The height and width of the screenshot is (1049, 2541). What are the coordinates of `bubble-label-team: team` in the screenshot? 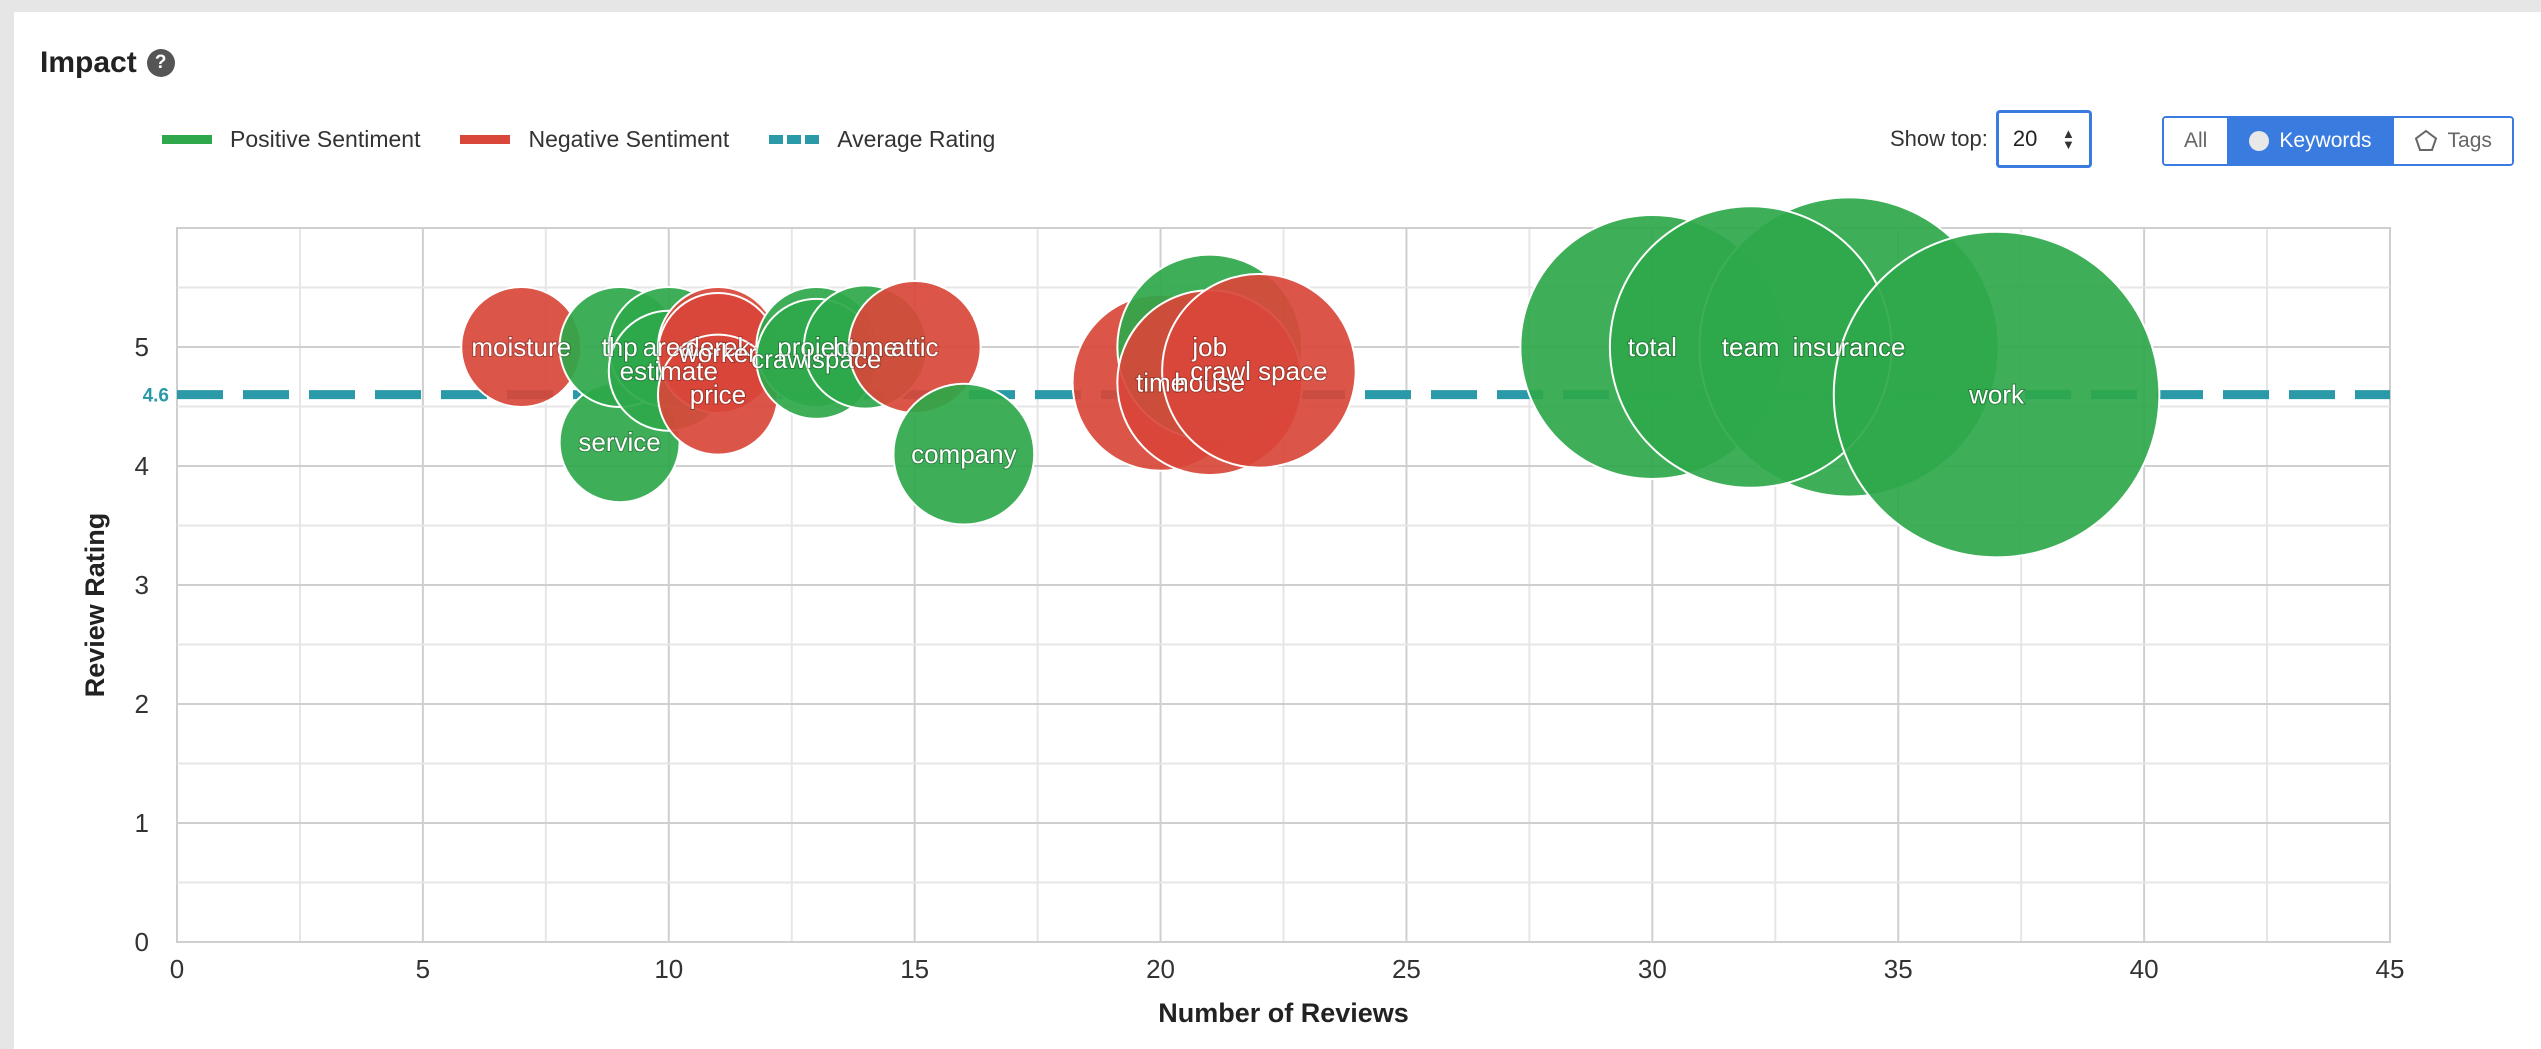 It's located at (1751, 347).